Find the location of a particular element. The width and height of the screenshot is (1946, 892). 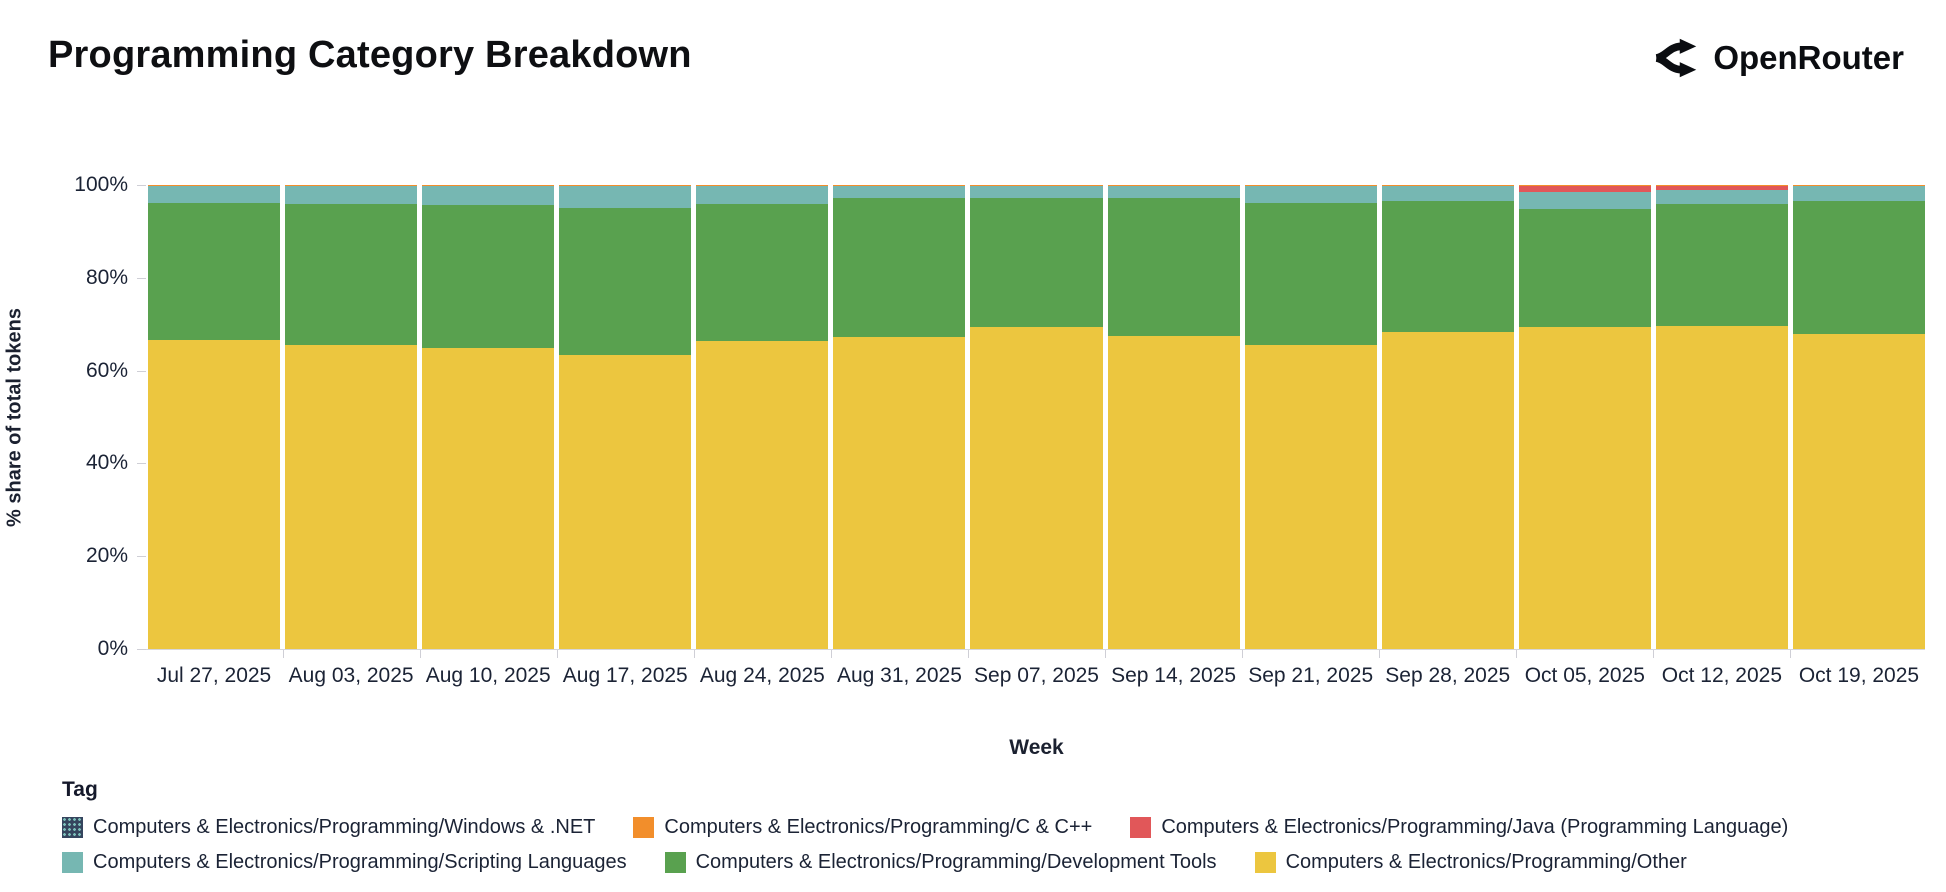

openrouter-logo: OpenRouter is located at coordinates (1779, 58).